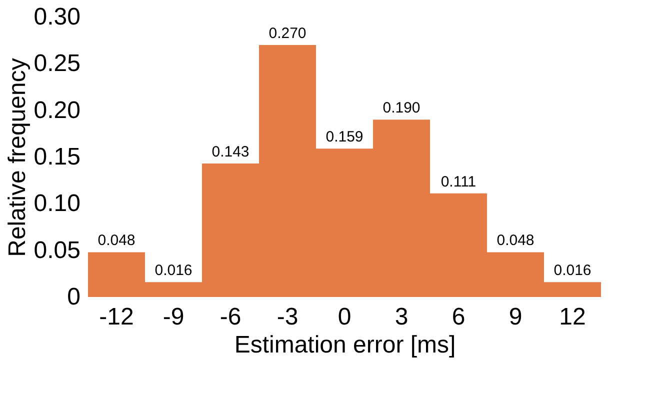 The height and width of the screenshot is (414, 663). Describe the element at coordinates (515, 317) in the screenshot. I see `x-tick-label: 9` at that location.